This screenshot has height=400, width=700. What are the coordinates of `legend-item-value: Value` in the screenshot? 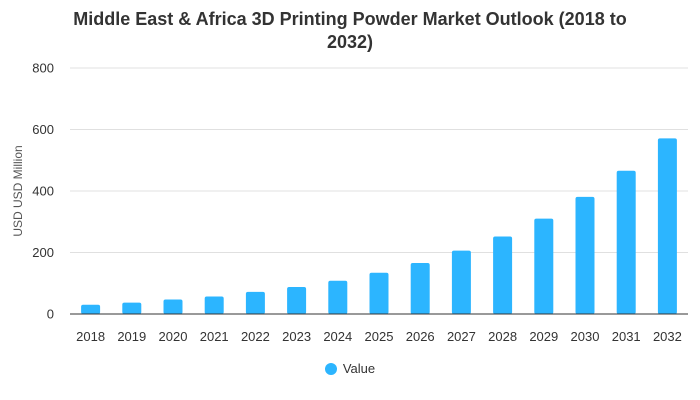 It's located at (350, 368).